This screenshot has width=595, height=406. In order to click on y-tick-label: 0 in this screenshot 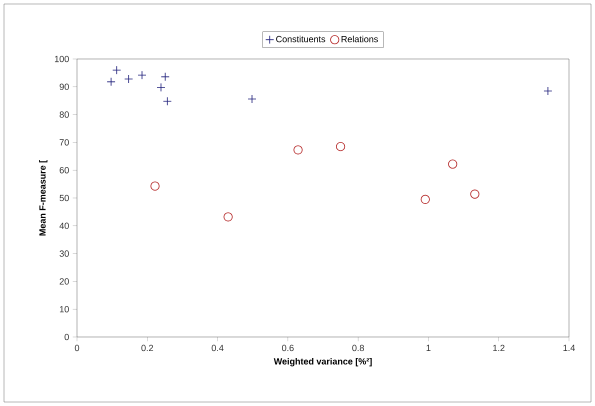, I will do `click(66, 337)`.